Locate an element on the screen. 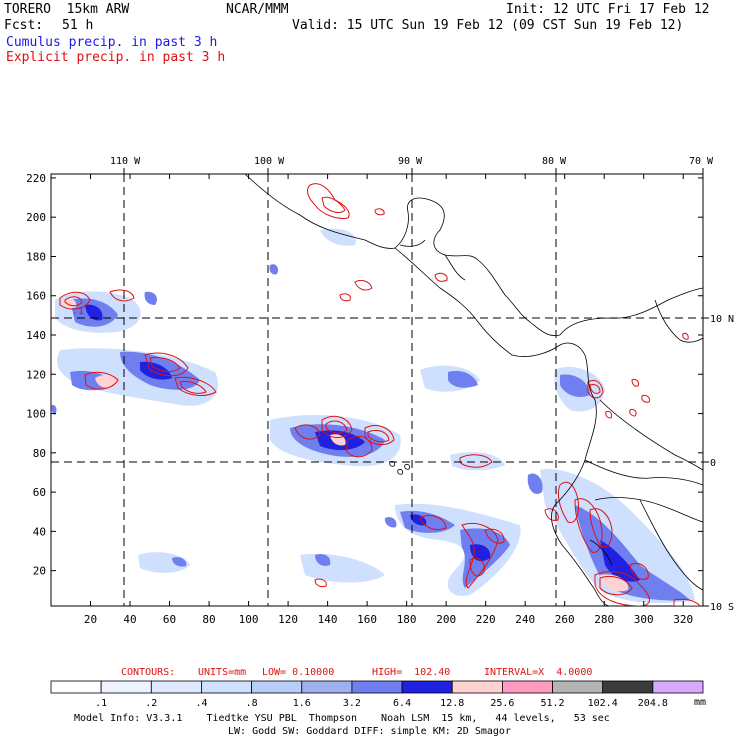 The width and height of the screenshot is (740, 740). y-tick-label: 40 is located at coordinates (39, 531).